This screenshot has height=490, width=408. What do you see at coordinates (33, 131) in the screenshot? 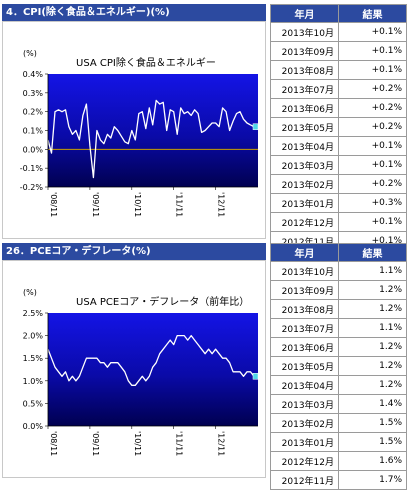
I see `y-tick-label: 0.1%` at bounding box center [33, 131].